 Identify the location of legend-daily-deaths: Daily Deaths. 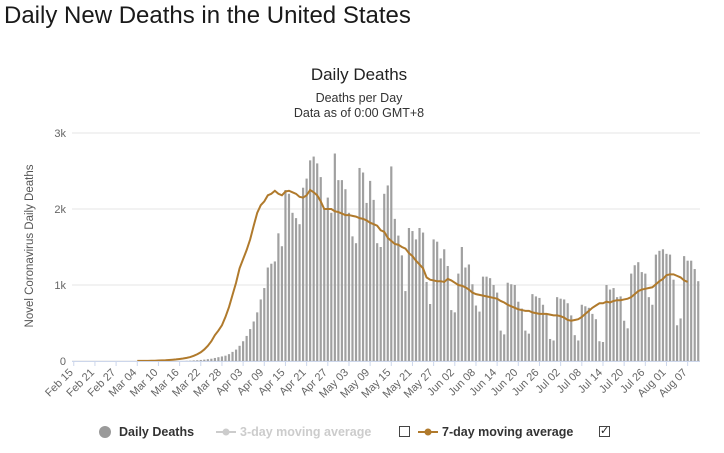
(146, 432).